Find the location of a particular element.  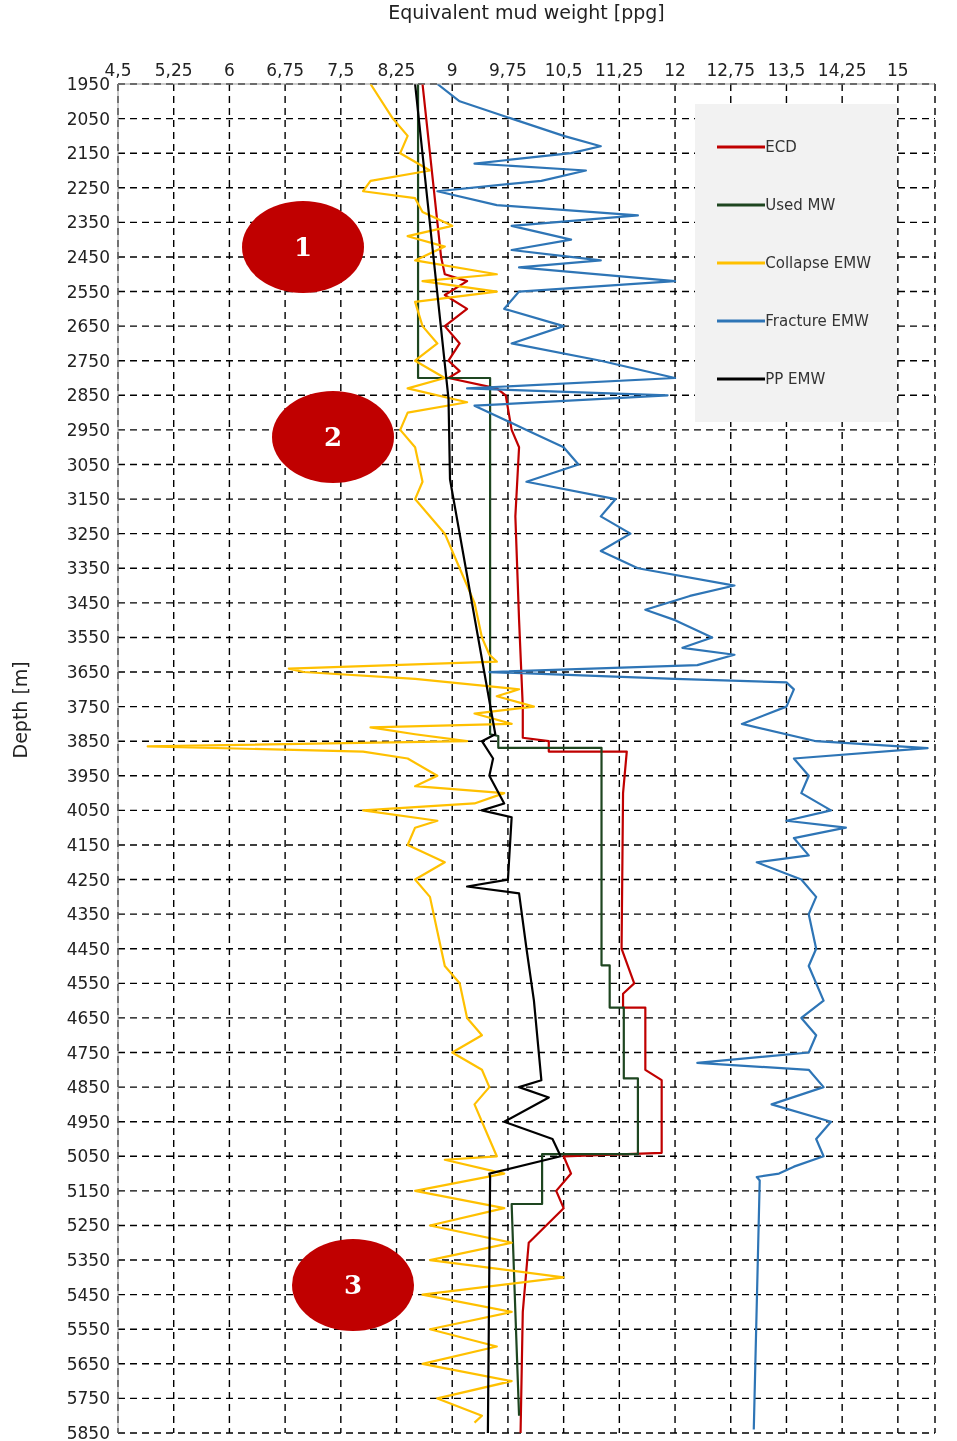

legend-label: ECD is located at coordinates (781, 147).